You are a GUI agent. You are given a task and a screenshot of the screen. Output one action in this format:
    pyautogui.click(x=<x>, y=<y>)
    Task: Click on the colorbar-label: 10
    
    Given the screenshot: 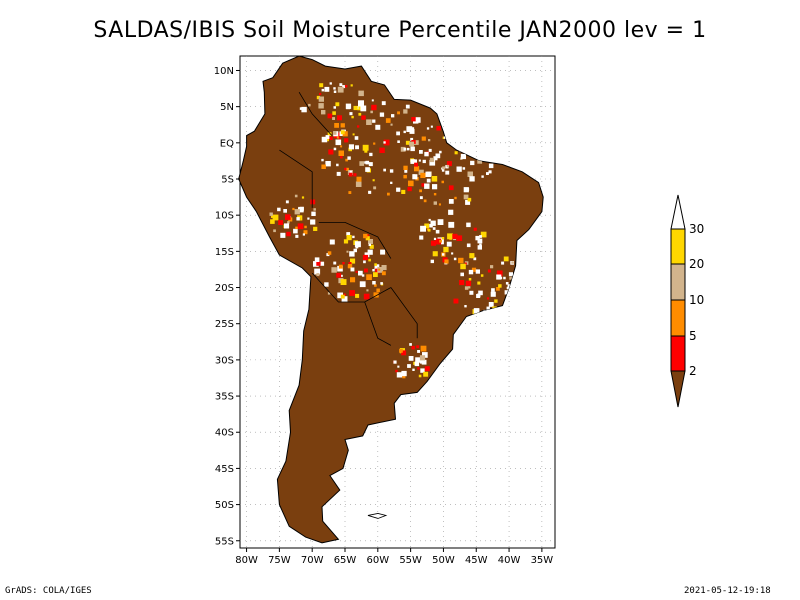 What is the action you would take?
    pyautogui.click(x=696, y=300)
    